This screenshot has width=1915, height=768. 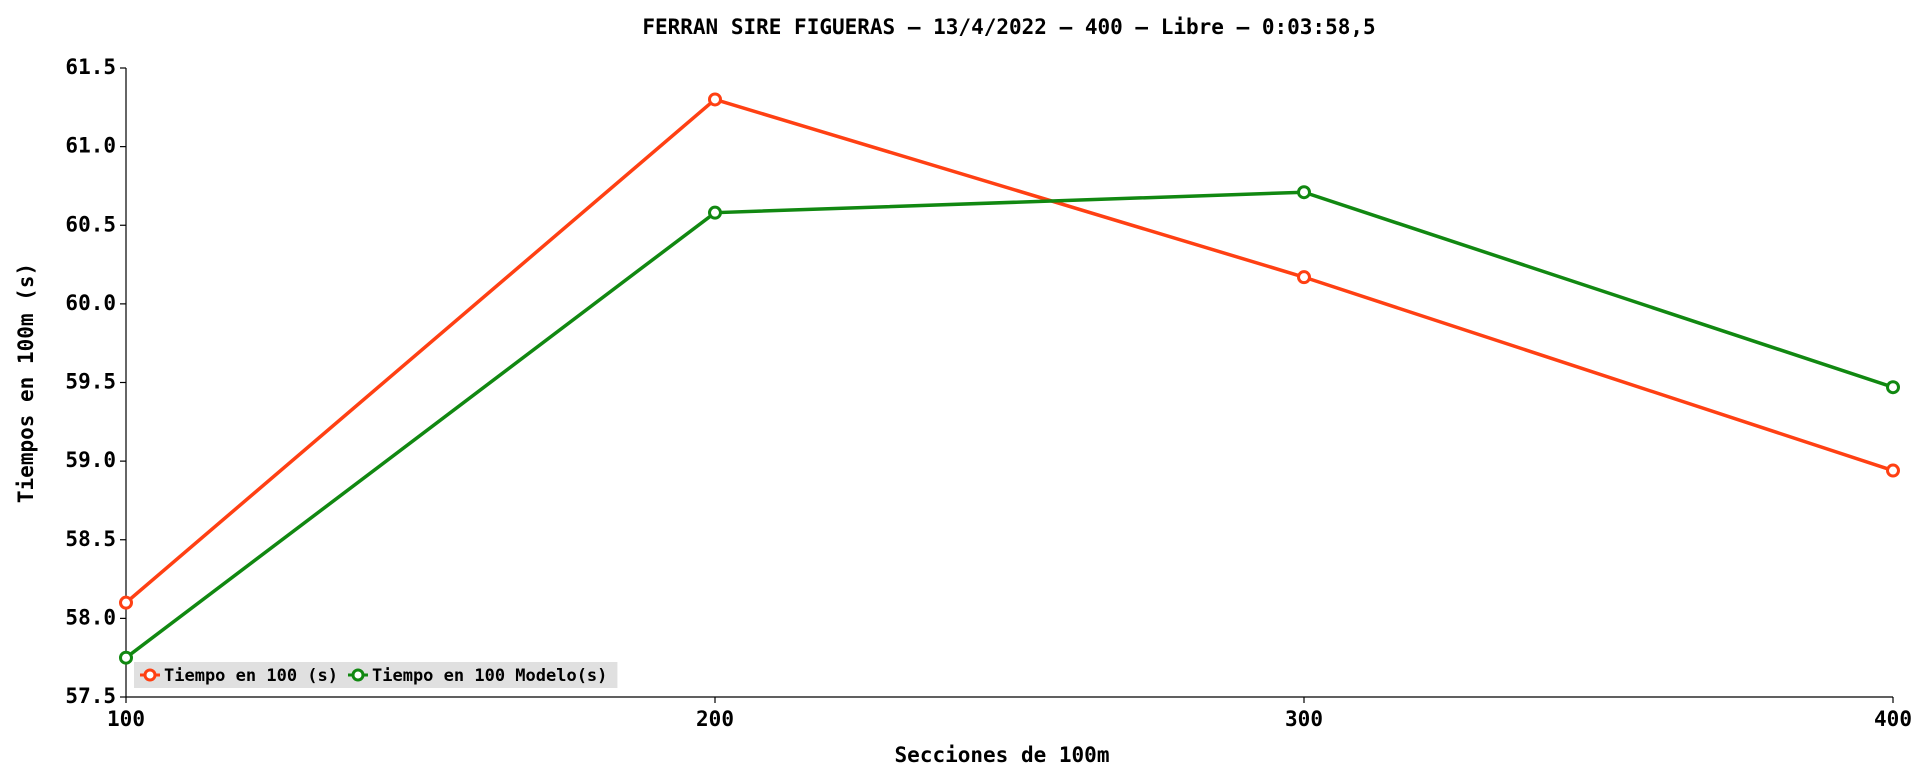 I want to click on y-axis-label: Tiempos en 100m (s), so click(x=26, y=383).